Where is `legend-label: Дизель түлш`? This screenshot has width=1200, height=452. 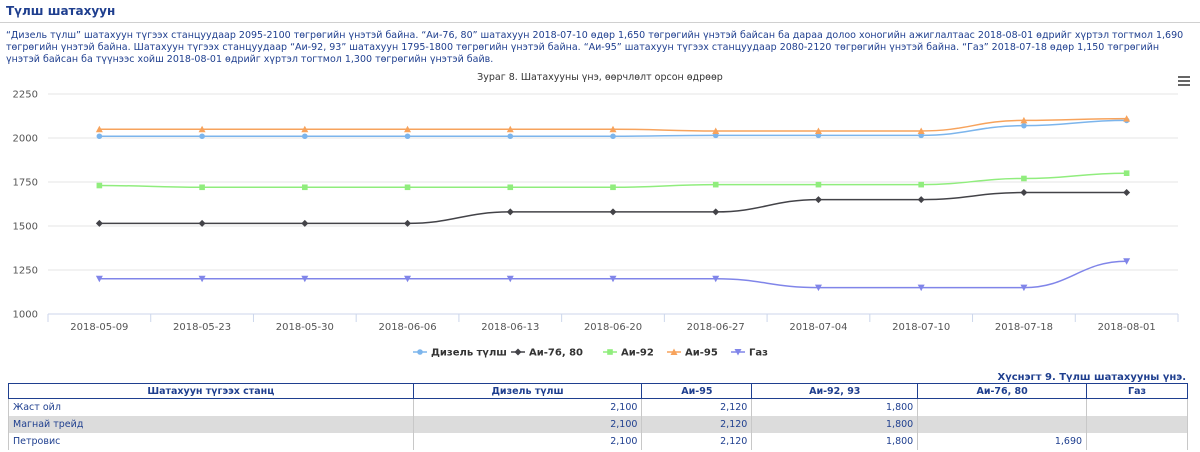 legend-label: Дизель түлш is located at coordinates (469, 353).